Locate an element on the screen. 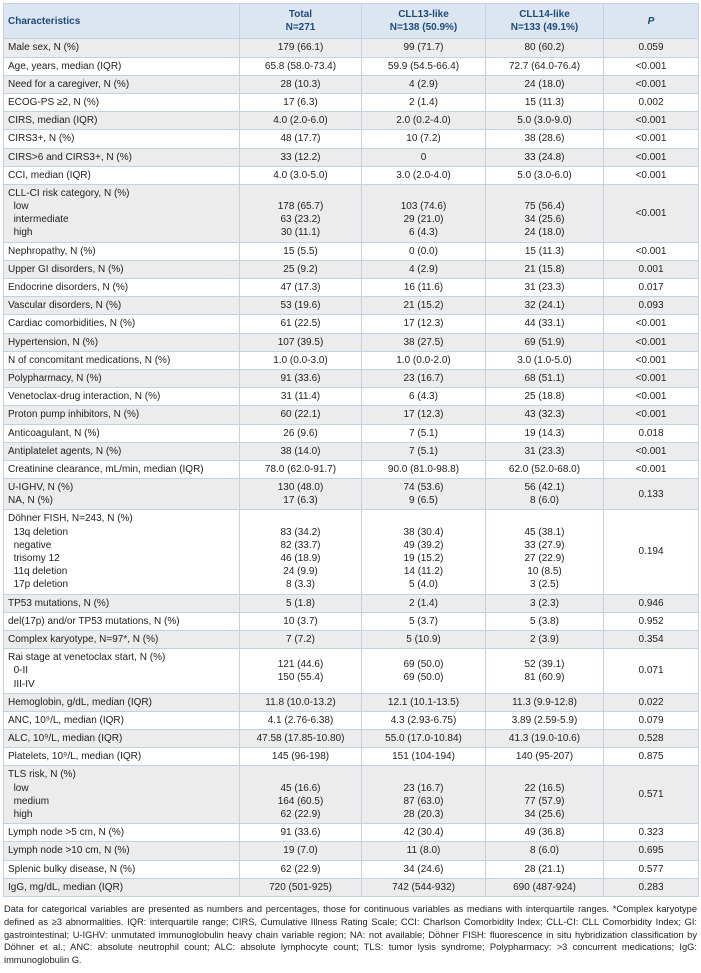 The height and width of the screenshot is (973, 701). cell-cll13: 55.0 (17.0-10.84) is located at coordinates (423, 739).